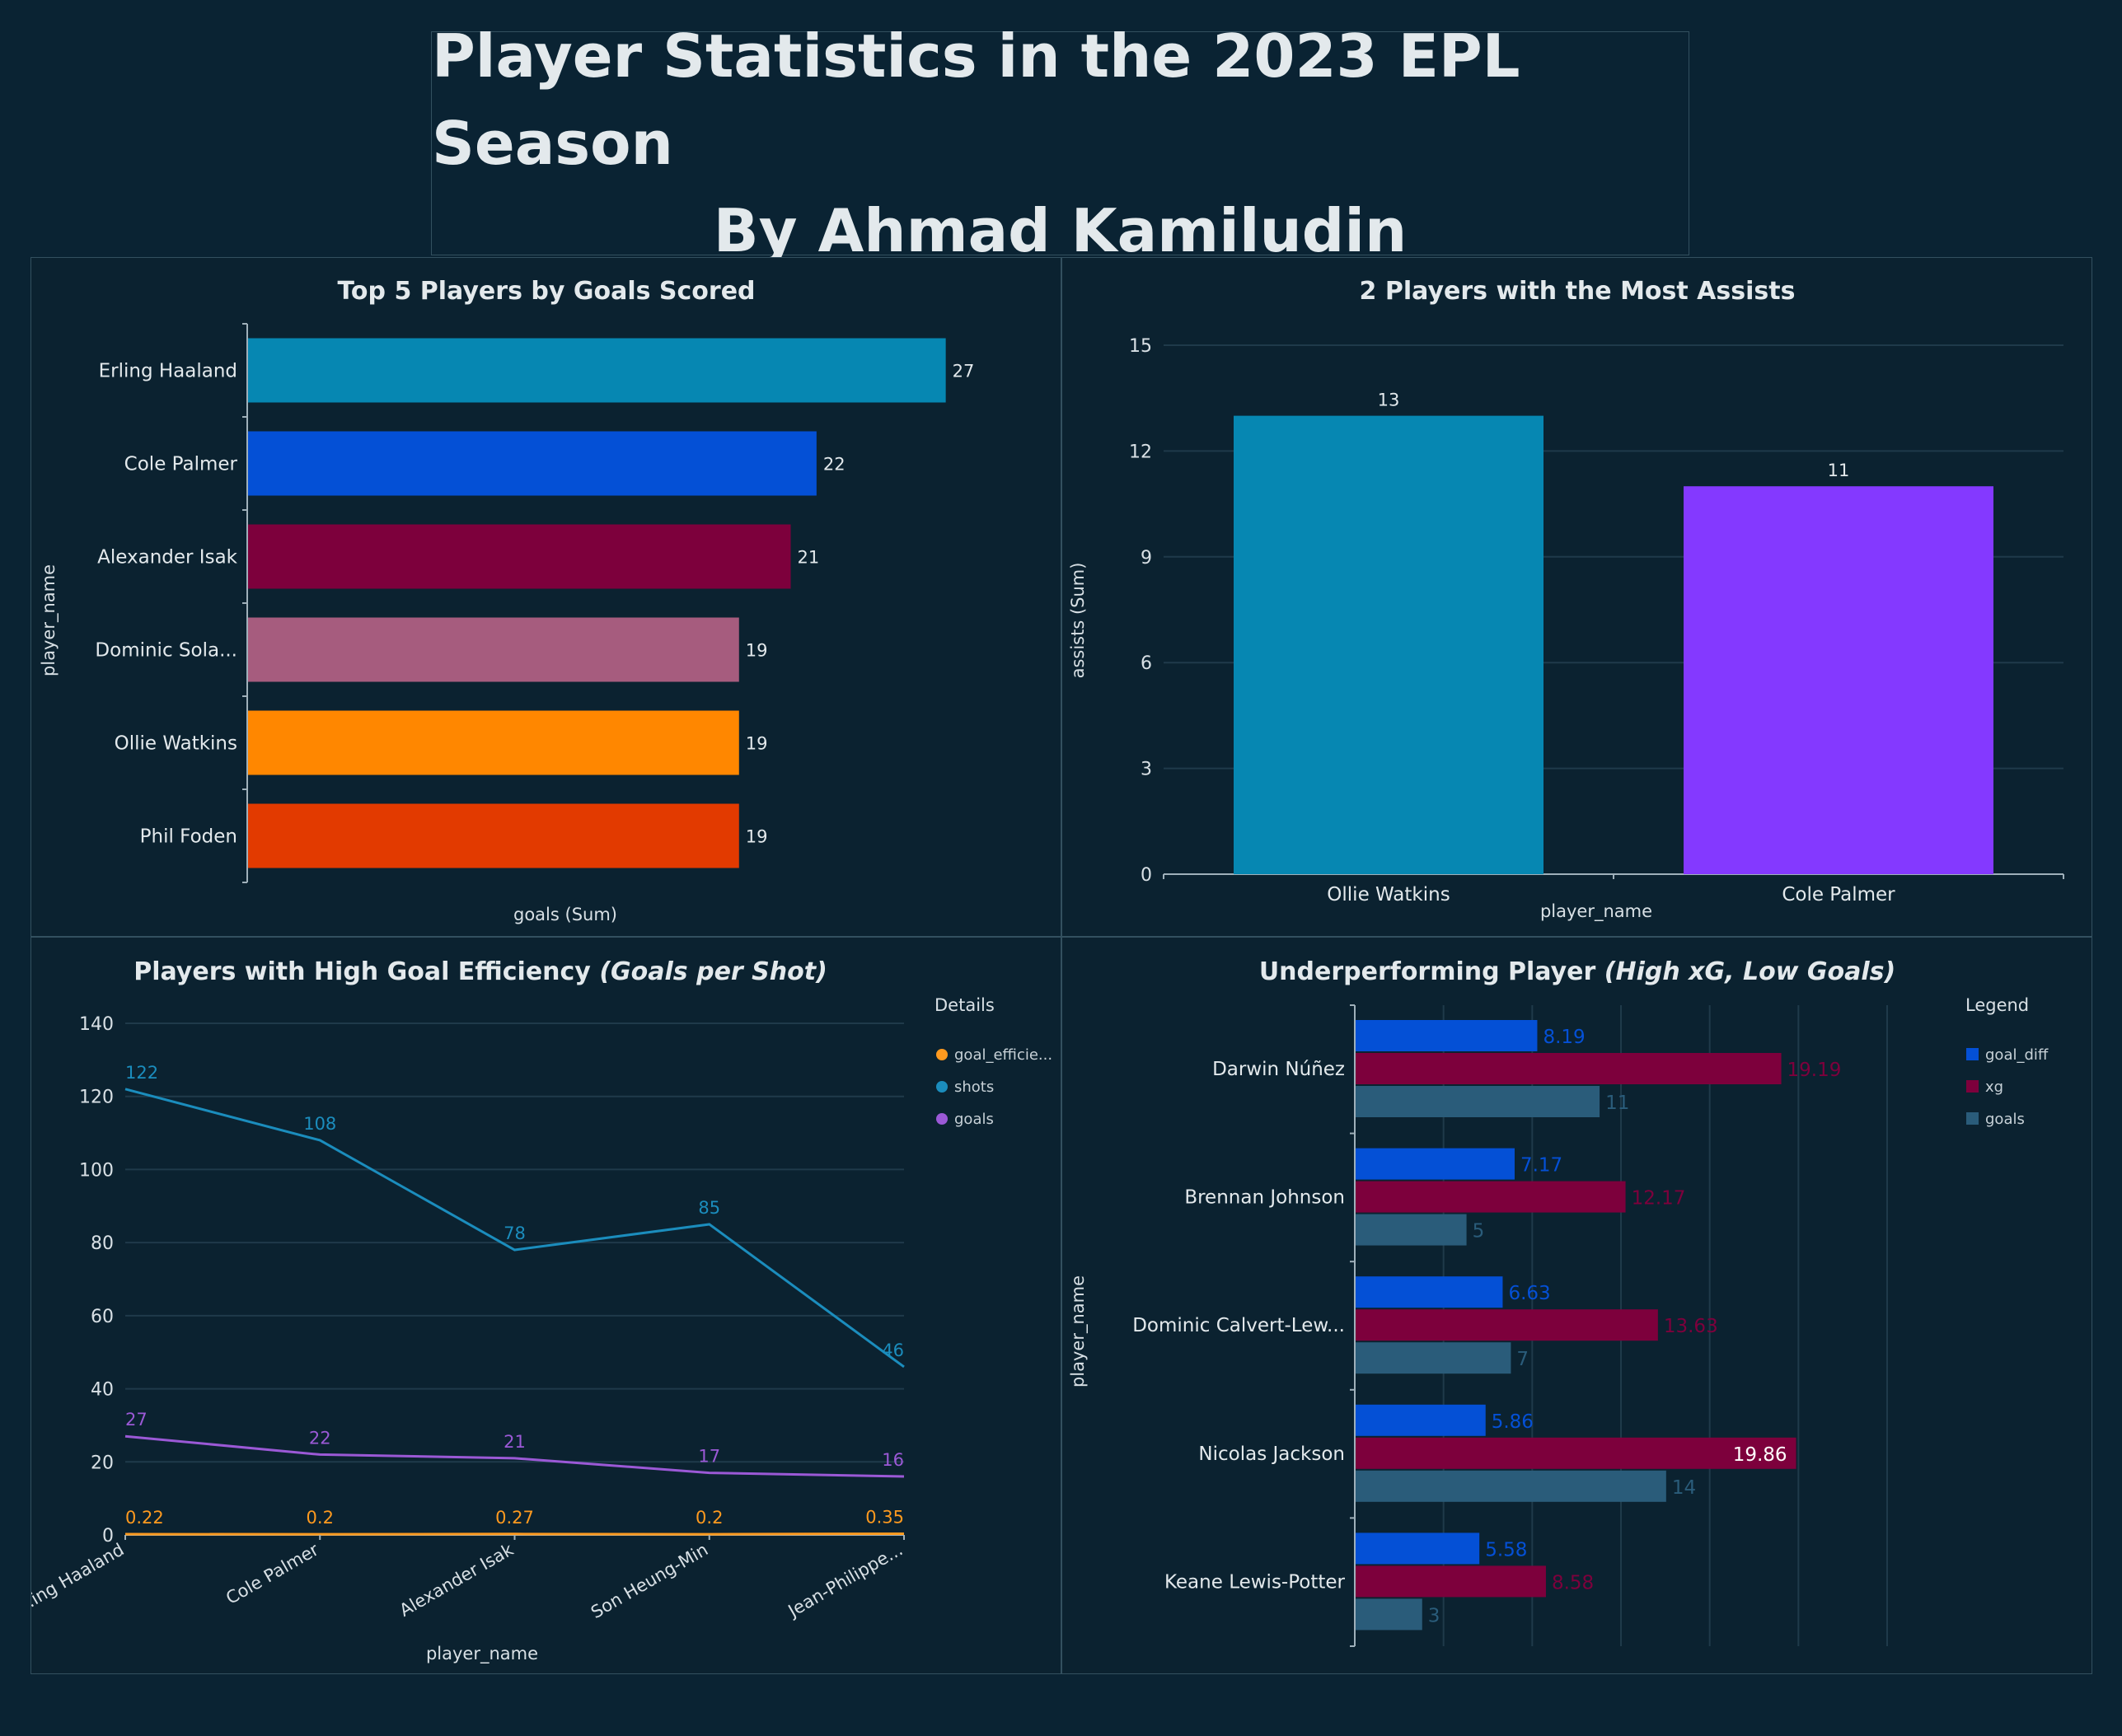 Image resolution: width=2122 pixels, height=1736 pixels. I want to click on legend-item: shots, so click(974, 1087).